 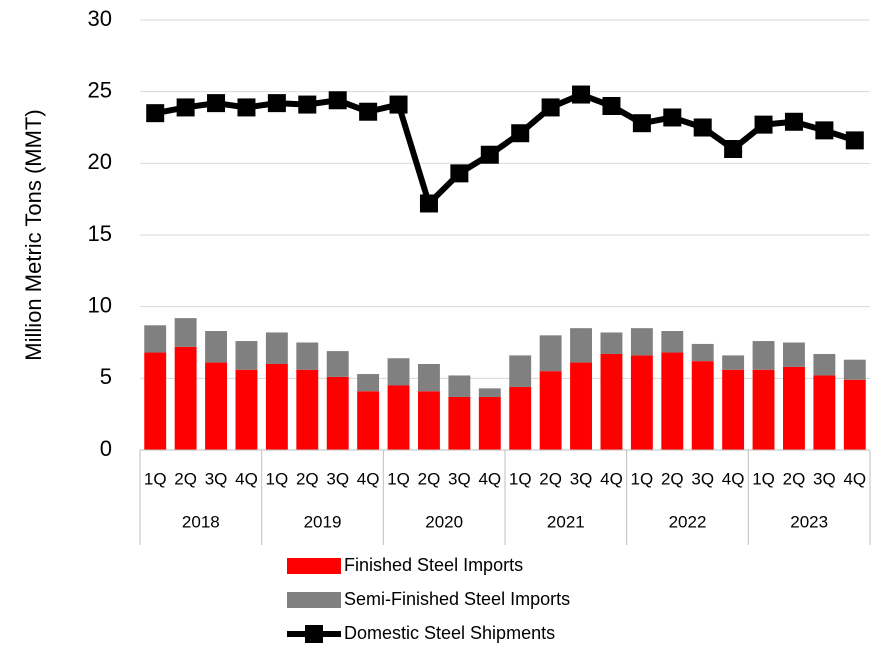 I want to click on group-label: 2021, so click(x=566, y=521).